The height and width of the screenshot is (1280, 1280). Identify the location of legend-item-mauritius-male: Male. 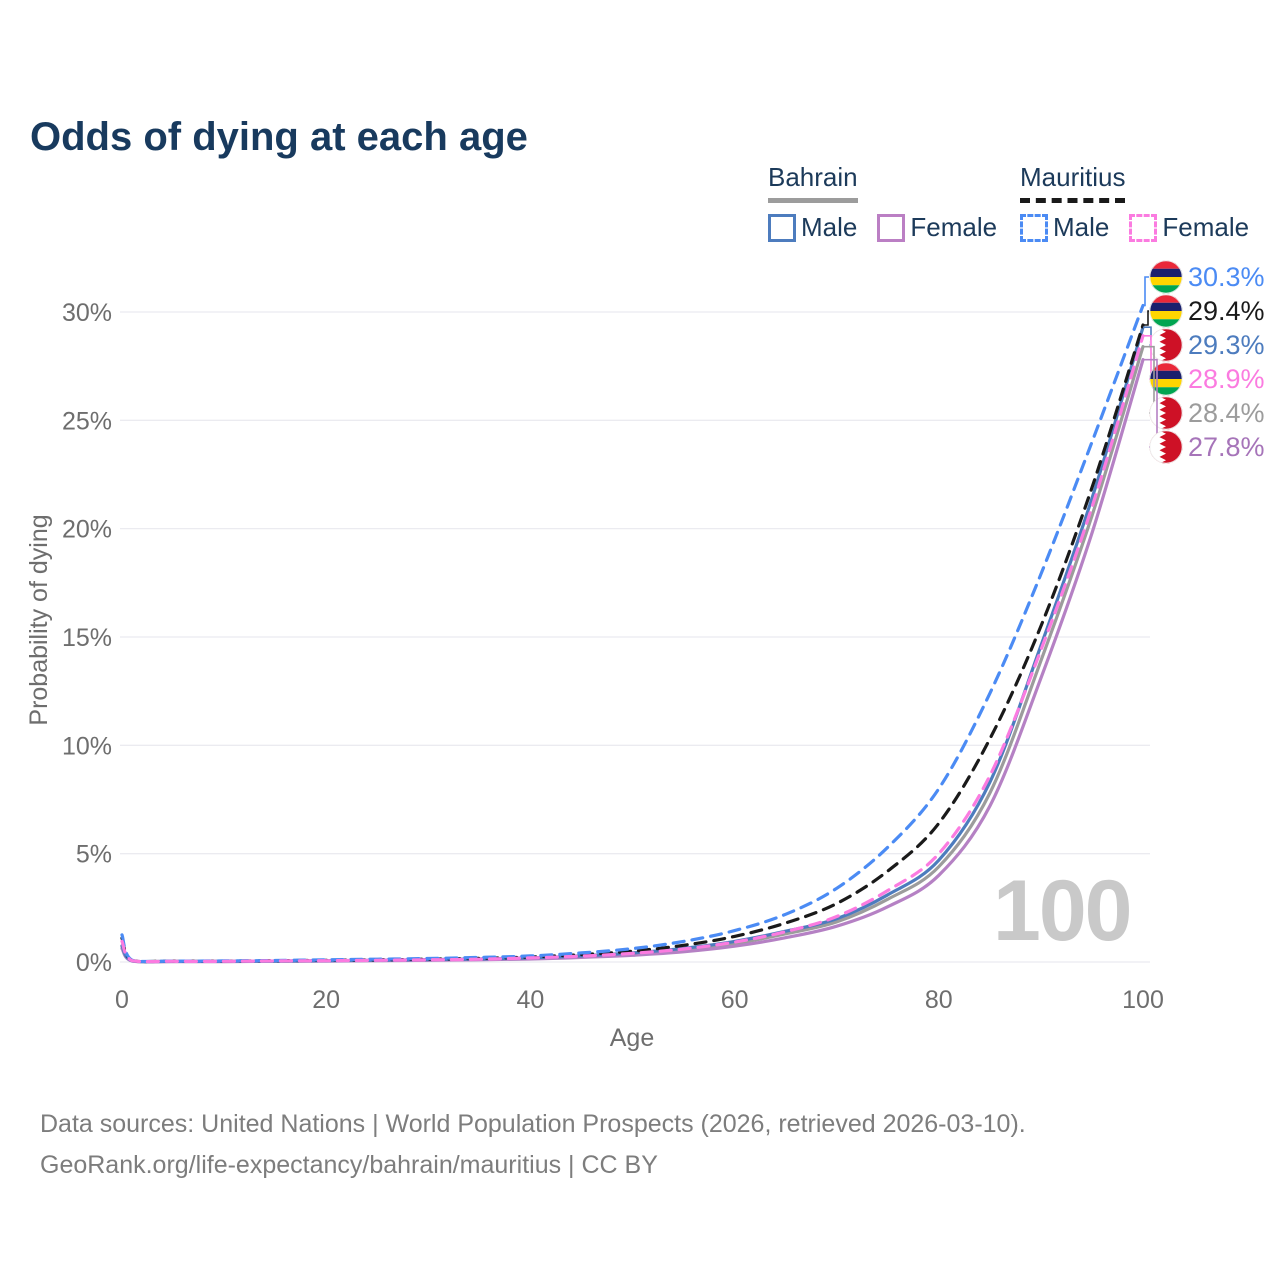
(1064, 227).